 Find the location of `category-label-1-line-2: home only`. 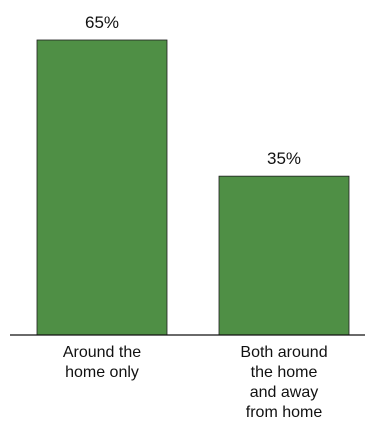

category-label-1-line-2: home only is located at coordinates (102, 372).